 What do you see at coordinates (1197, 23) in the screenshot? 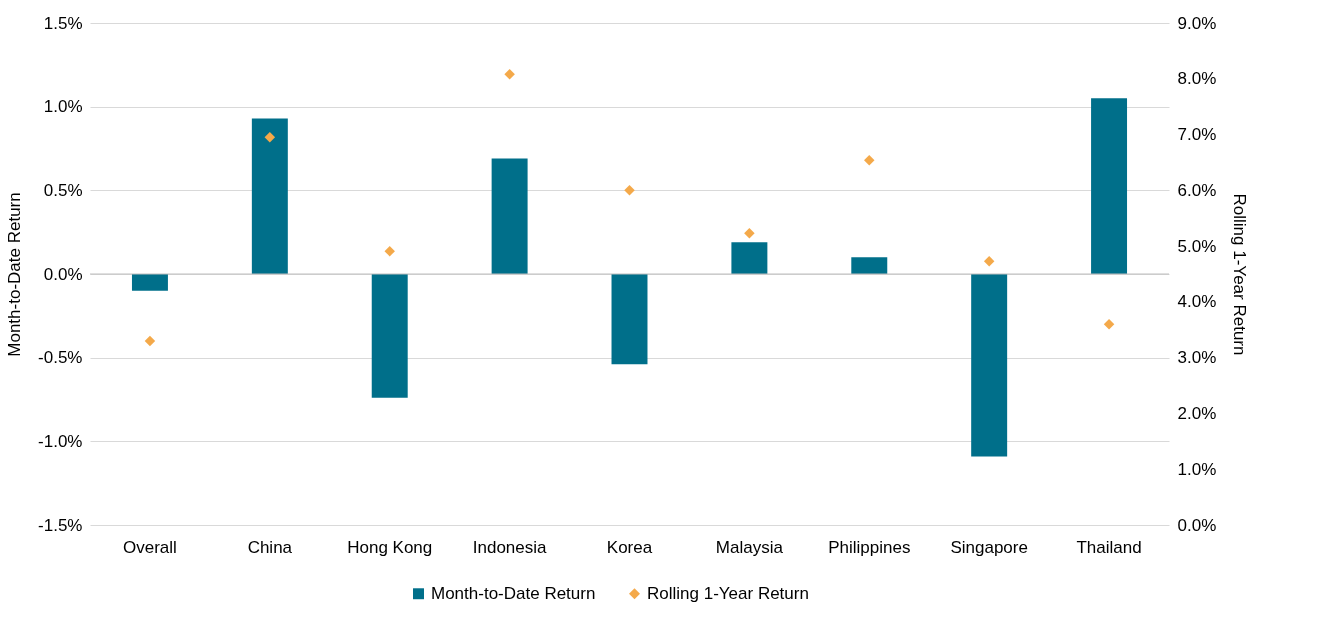
I see `y2-tick-label: 9.0%` at bounding box center [1197, 23].